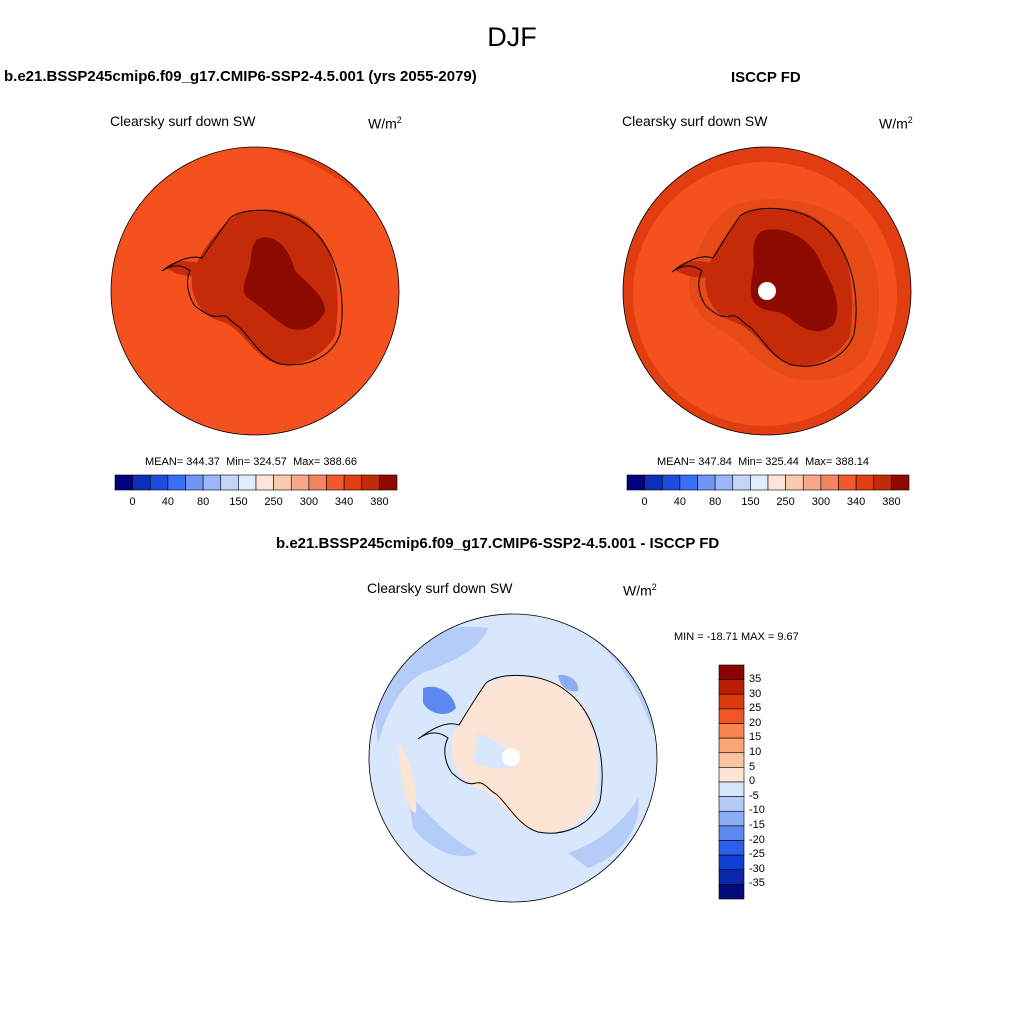 The height and width of the screenshot is (1024, 1024). What do you see at coordinates (755, 679) in the screenshot?
I see `panel-3-tick: 35` at bounding box center [755, 679].